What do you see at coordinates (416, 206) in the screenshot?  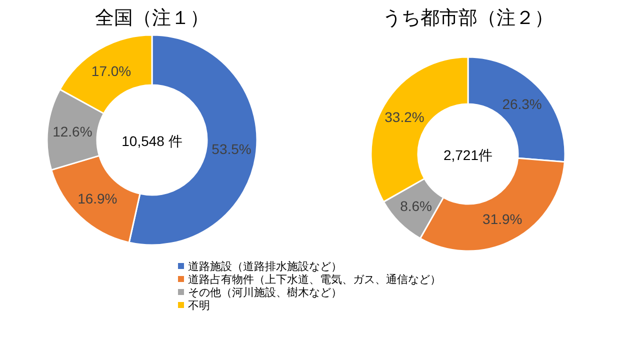 I see `data-label: 8.6%` at bounding box center [416, 206].